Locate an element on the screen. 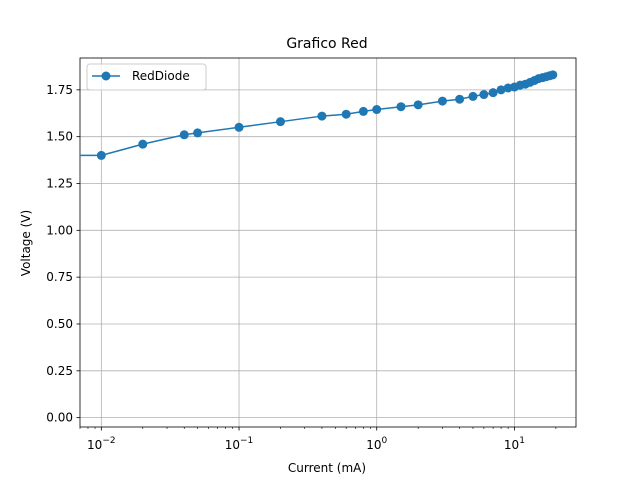 This screenshot has height=480, width=640. legend-marker is located at coordinates (106, 76).